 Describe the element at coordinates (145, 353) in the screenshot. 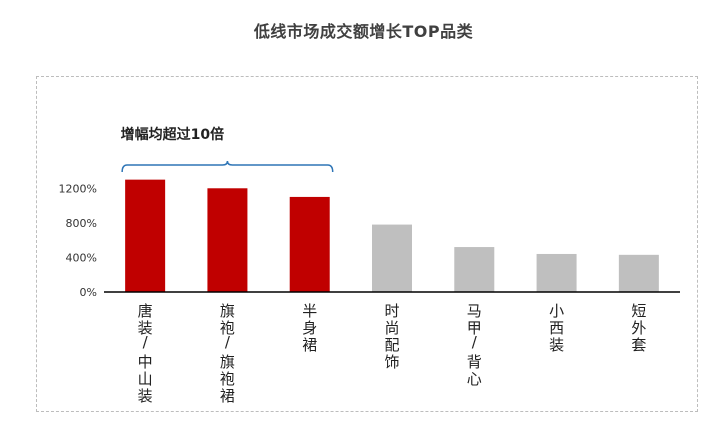

I see `x-category-label: 唐装/中山装` at that location.